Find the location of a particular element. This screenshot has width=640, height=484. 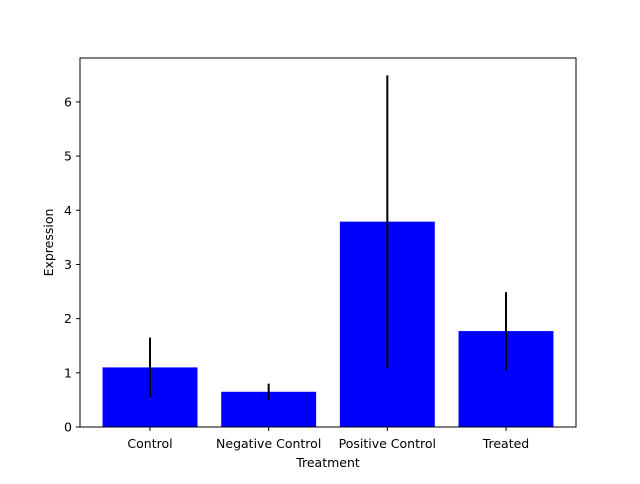

y-tick-label: 5 is located at coordinates (68, 156).